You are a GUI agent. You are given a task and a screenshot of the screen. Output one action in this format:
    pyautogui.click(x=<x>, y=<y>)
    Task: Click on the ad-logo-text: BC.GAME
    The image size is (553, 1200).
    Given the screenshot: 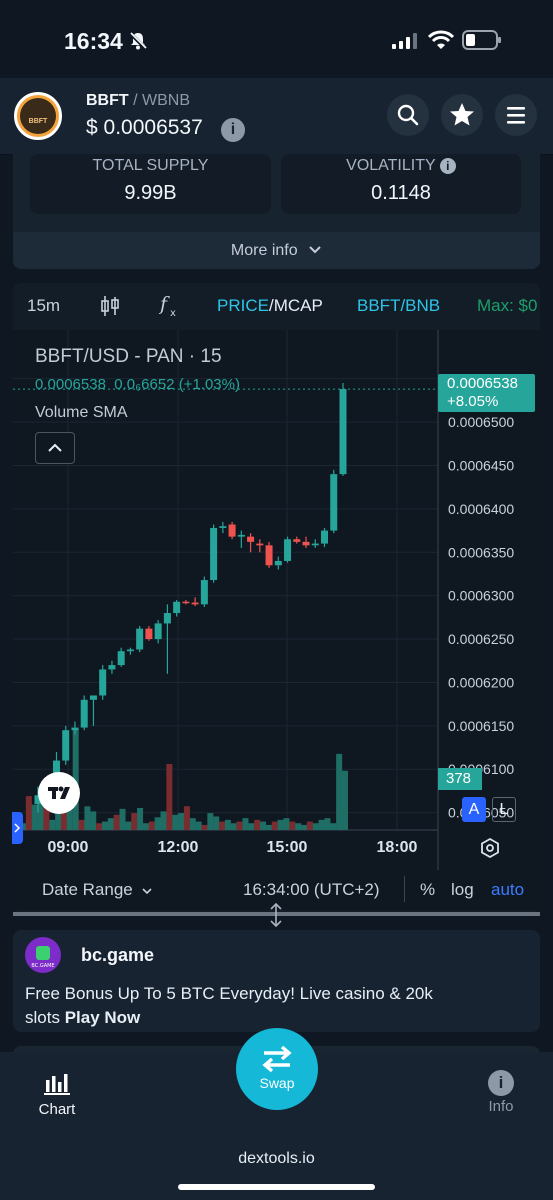 What is the action you would take?
    pyautogui.click(x=42, y=966)
    